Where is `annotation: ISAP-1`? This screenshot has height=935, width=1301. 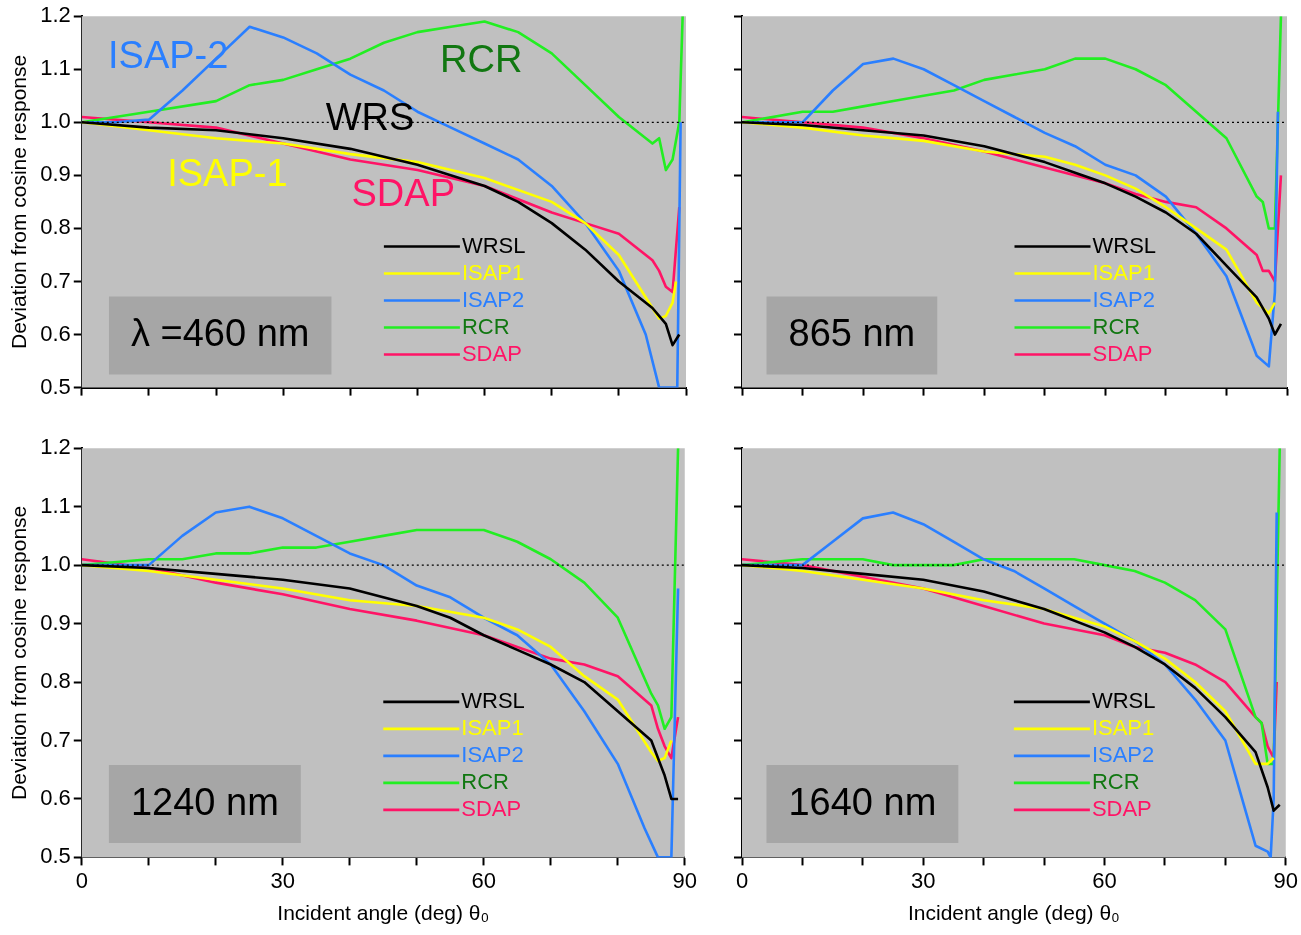
annotation: ISAP-1 is located at coordinates (227, 173).